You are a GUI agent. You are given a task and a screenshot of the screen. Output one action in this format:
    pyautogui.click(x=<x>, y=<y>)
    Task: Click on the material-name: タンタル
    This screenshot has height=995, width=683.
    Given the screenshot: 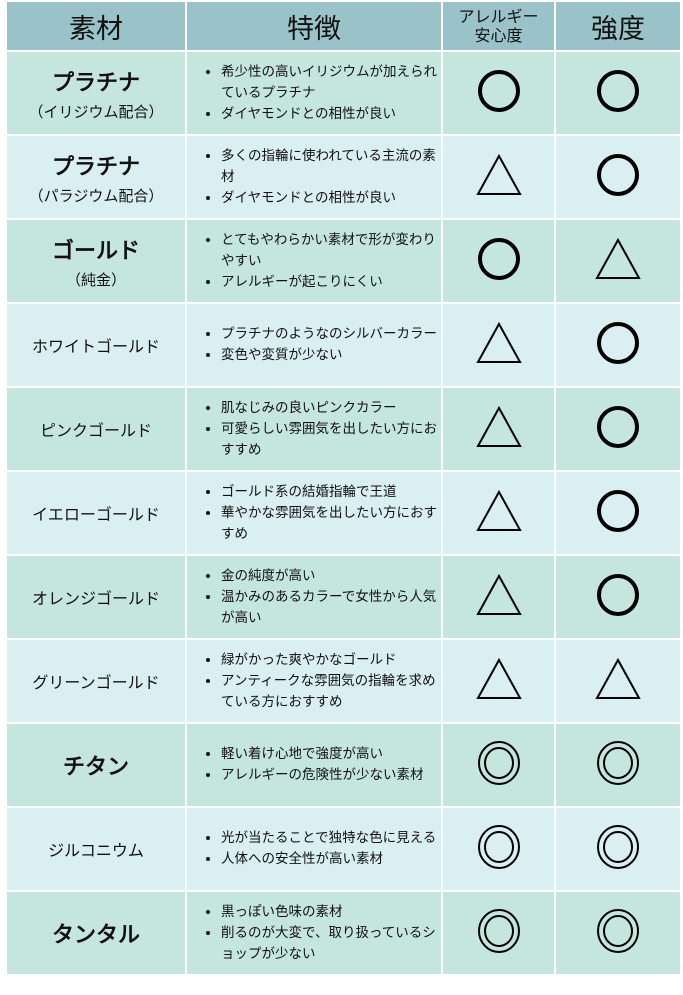 What is the action you would take?
    pyautogui.click(x=95, y=935)
    